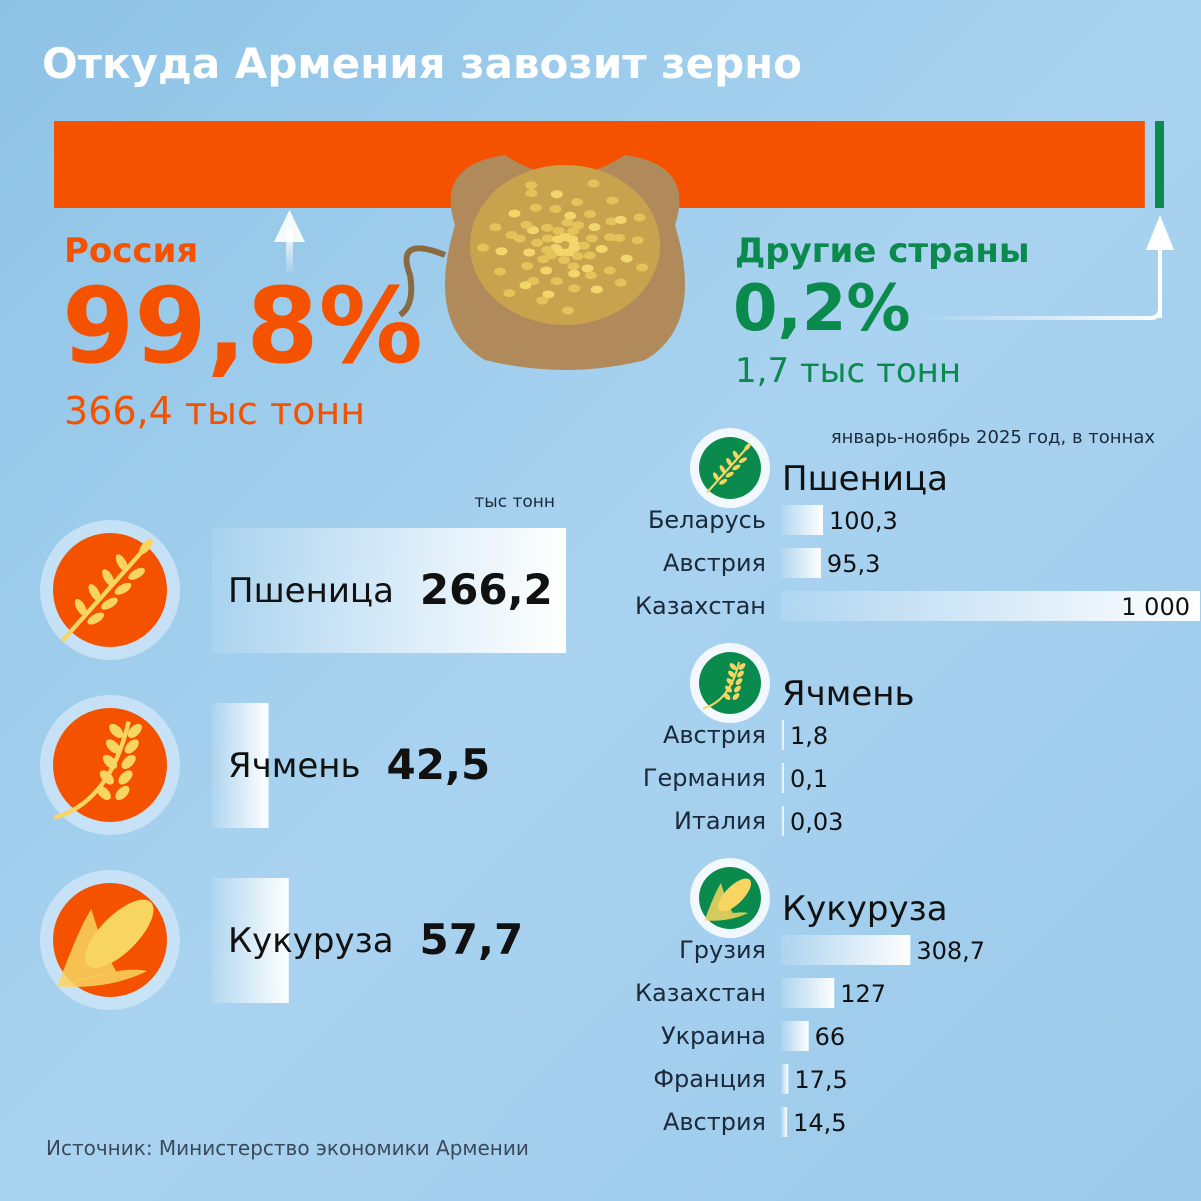 The height and width of the screenshot is (1201, 1201). Describe the element at coordinates (830, 1037) in the screenshot. I see `label: 66` at that location.